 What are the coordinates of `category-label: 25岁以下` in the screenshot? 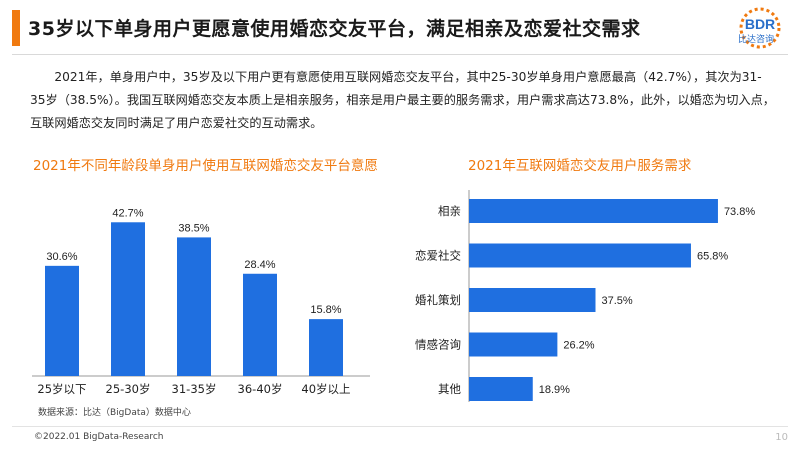 It's located at (61, 389).